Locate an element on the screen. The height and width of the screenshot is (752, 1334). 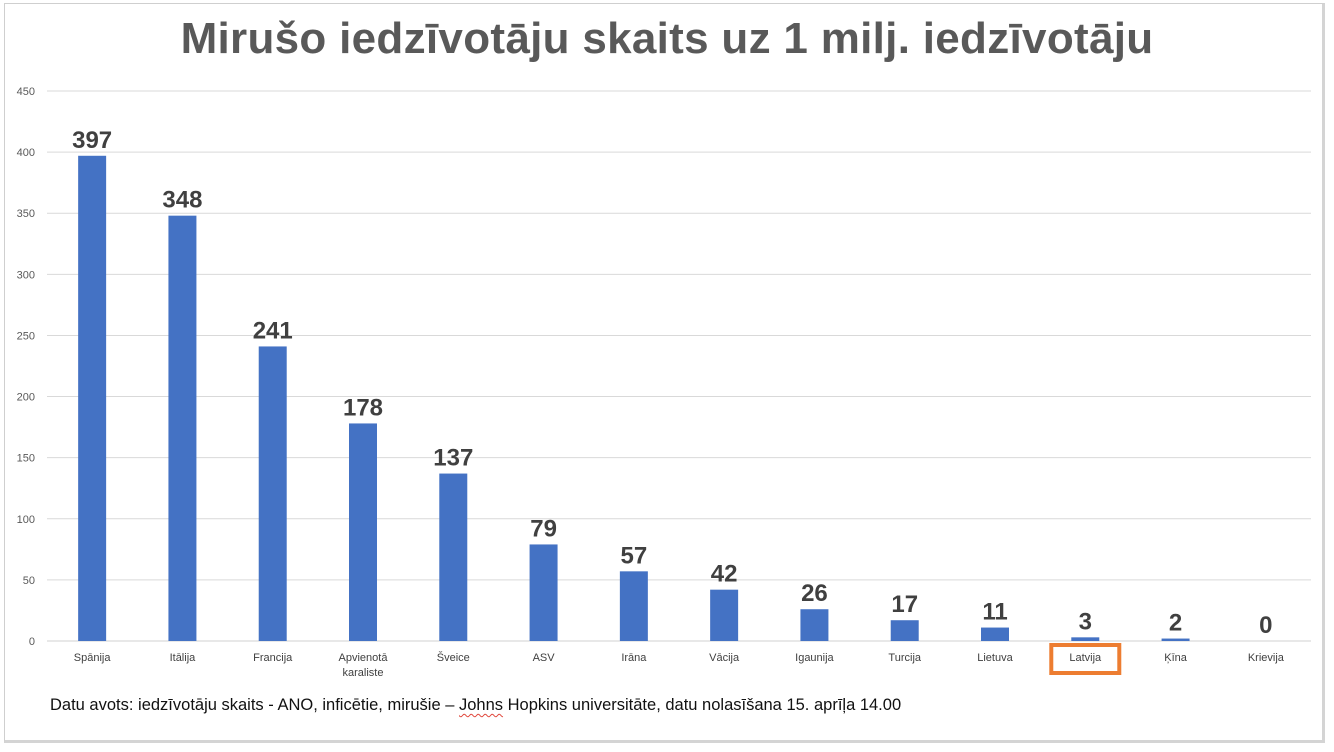
x-tick-label: ASV is located at coordinates (544, 658).